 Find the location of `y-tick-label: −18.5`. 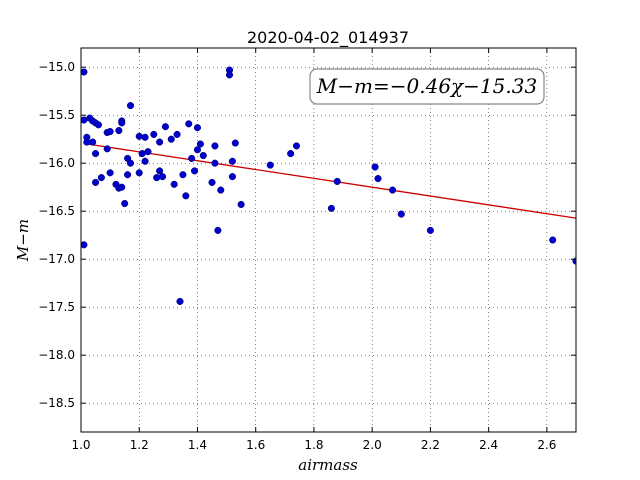

y-tick-label: −18.5 is located at coordinates (56, 403).